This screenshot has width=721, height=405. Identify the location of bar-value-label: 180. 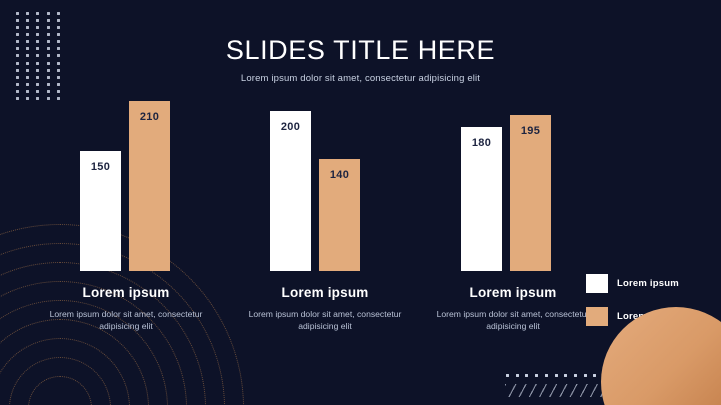
(481, 143).